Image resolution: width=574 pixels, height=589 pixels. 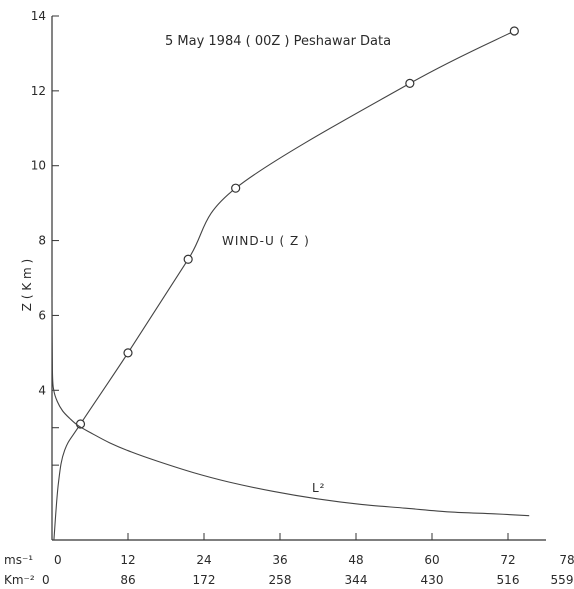 What do you see at coordinates (42, 315) in the screenshot?
I see `y-tick-label: 6` at bounding box center [42, 315].